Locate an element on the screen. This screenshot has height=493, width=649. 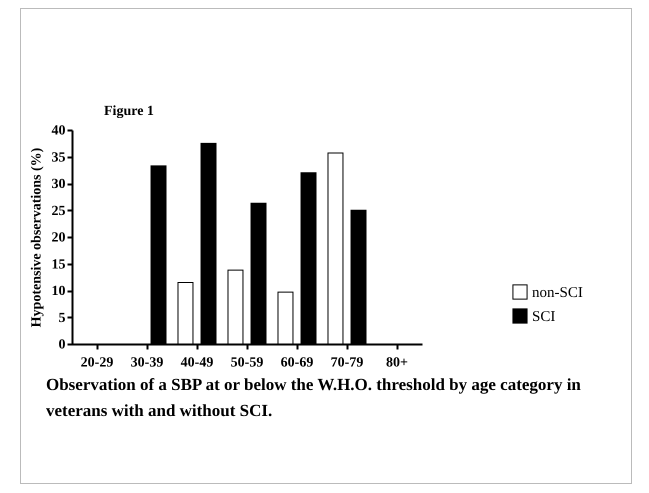
y-tick-label: 40 is located at coordinates (59, 131).